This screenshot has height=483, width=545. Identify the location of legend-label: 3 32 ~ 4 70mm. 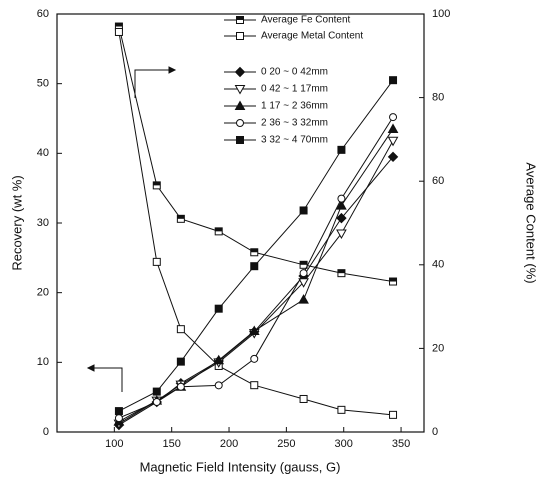
(294, 140).